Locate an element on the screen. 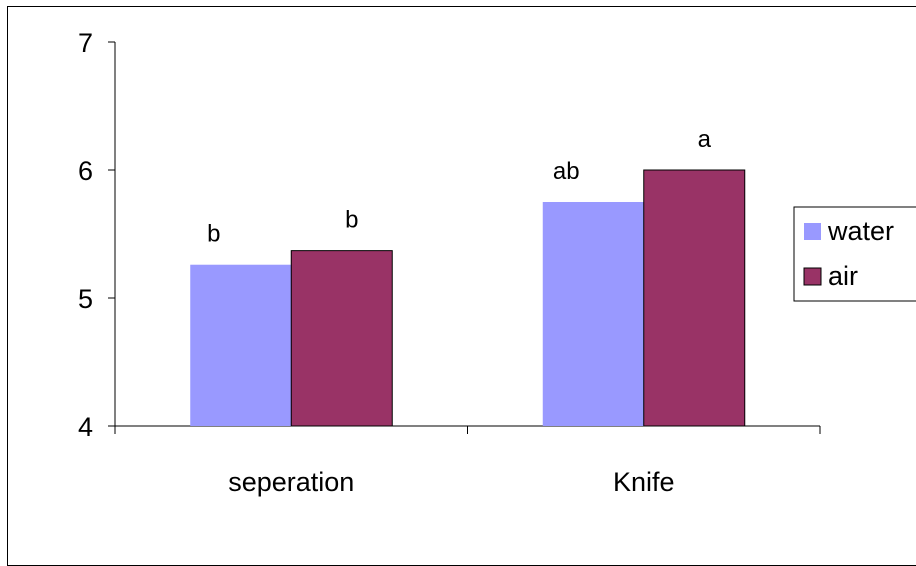 This screenshot has width=916, height=566. bar-air-seperation is located at coordinates (341, 338).